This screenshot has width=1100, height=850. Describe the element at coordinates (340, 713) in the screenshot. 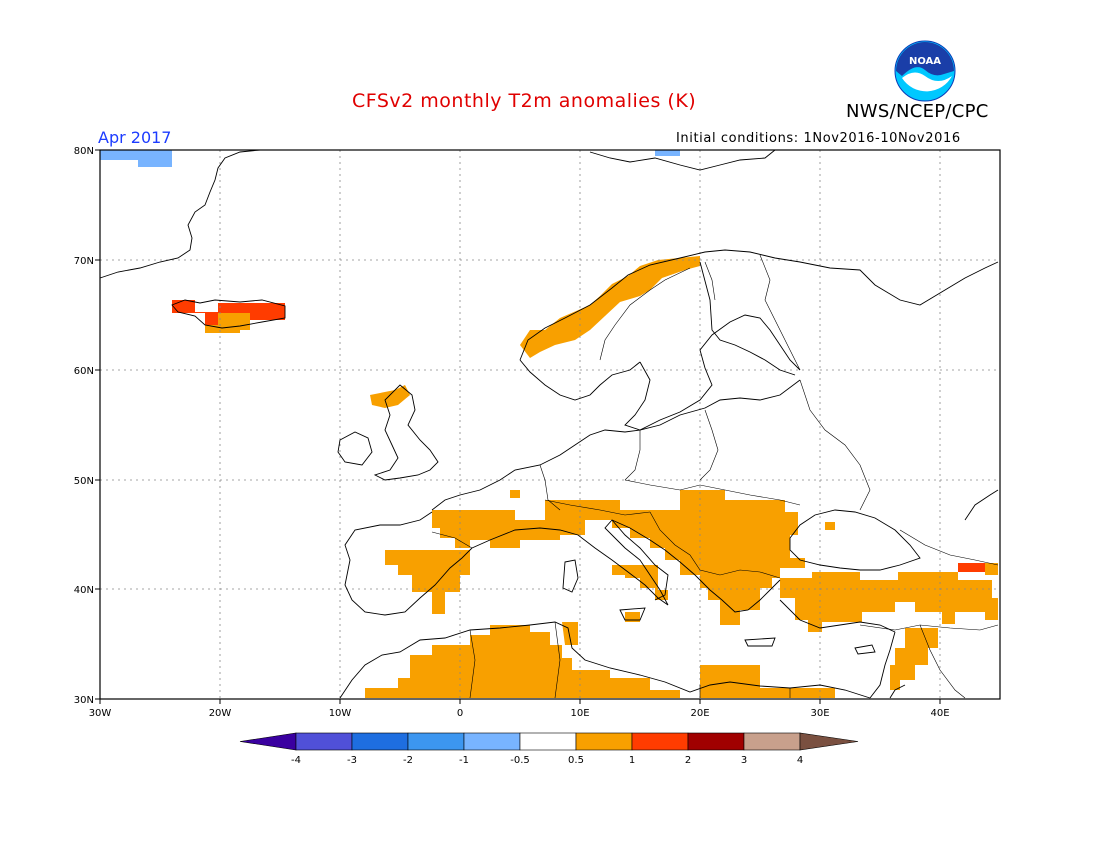

I see `lon-label: 10W` at that location.